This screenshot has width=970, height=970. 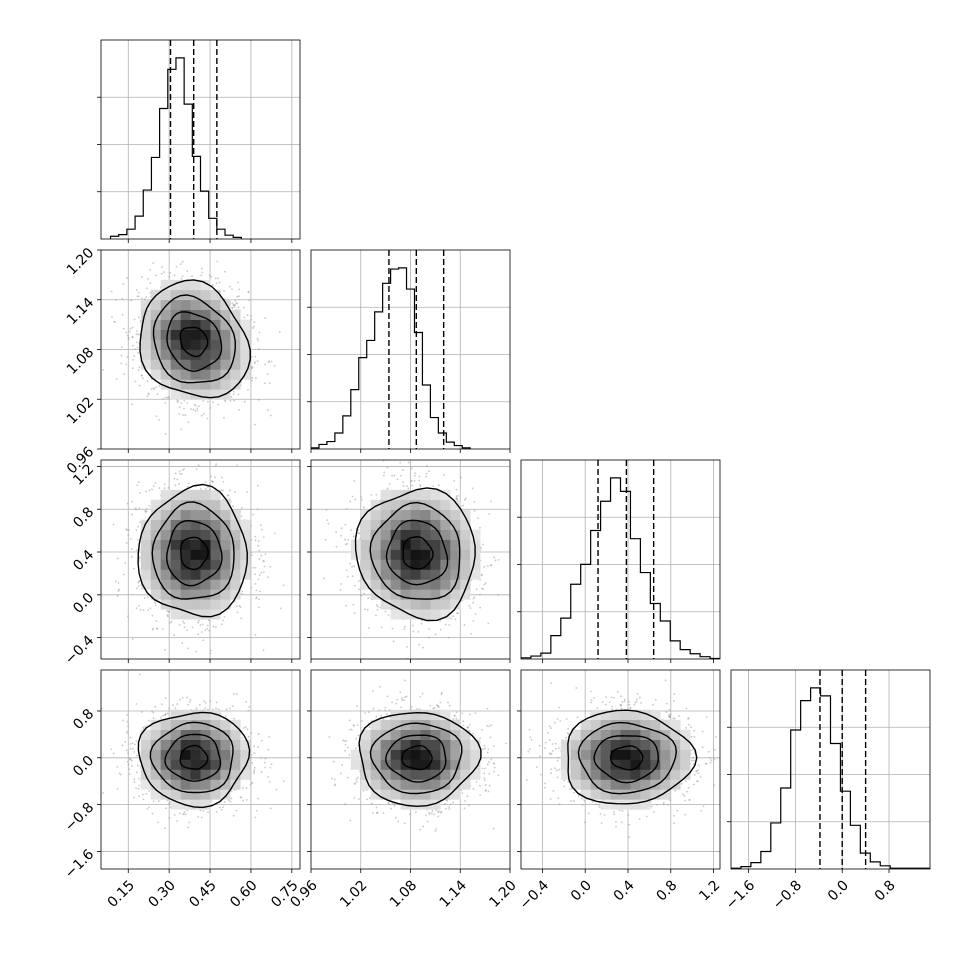 What do you see at coordinates (534, 894) in the screenshot?
I see `x-tick-label: −0.4` at bounding box center [534, 894].